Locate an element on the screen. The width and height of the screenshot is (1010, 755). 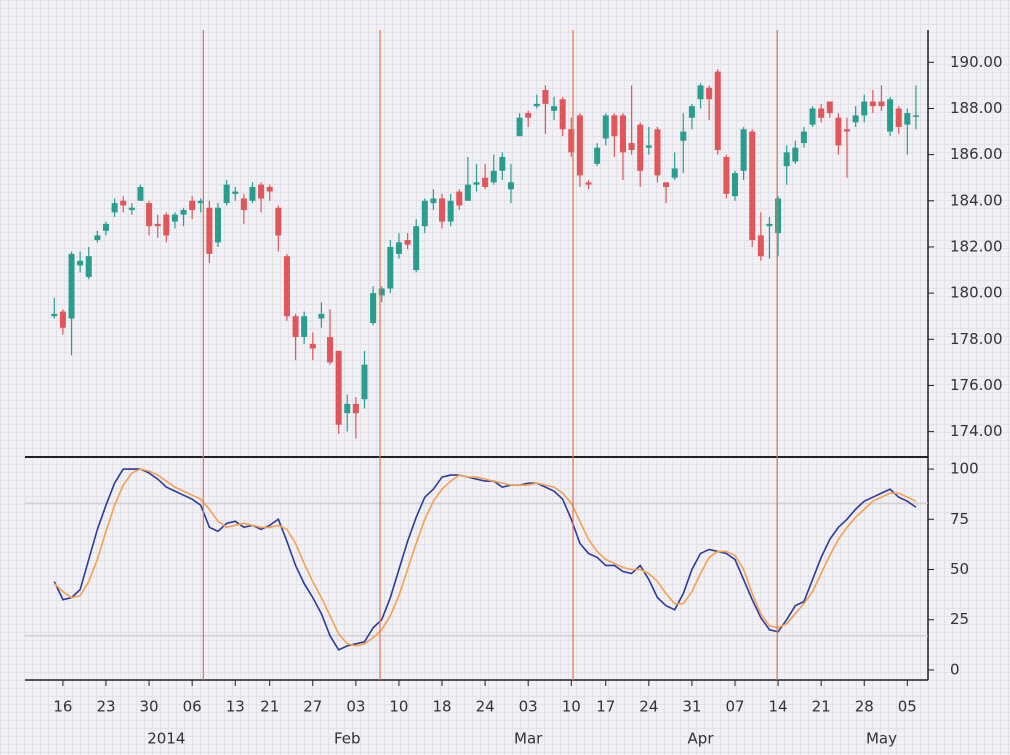
x-tick-label: 27 is located at coordinates (312, 707).